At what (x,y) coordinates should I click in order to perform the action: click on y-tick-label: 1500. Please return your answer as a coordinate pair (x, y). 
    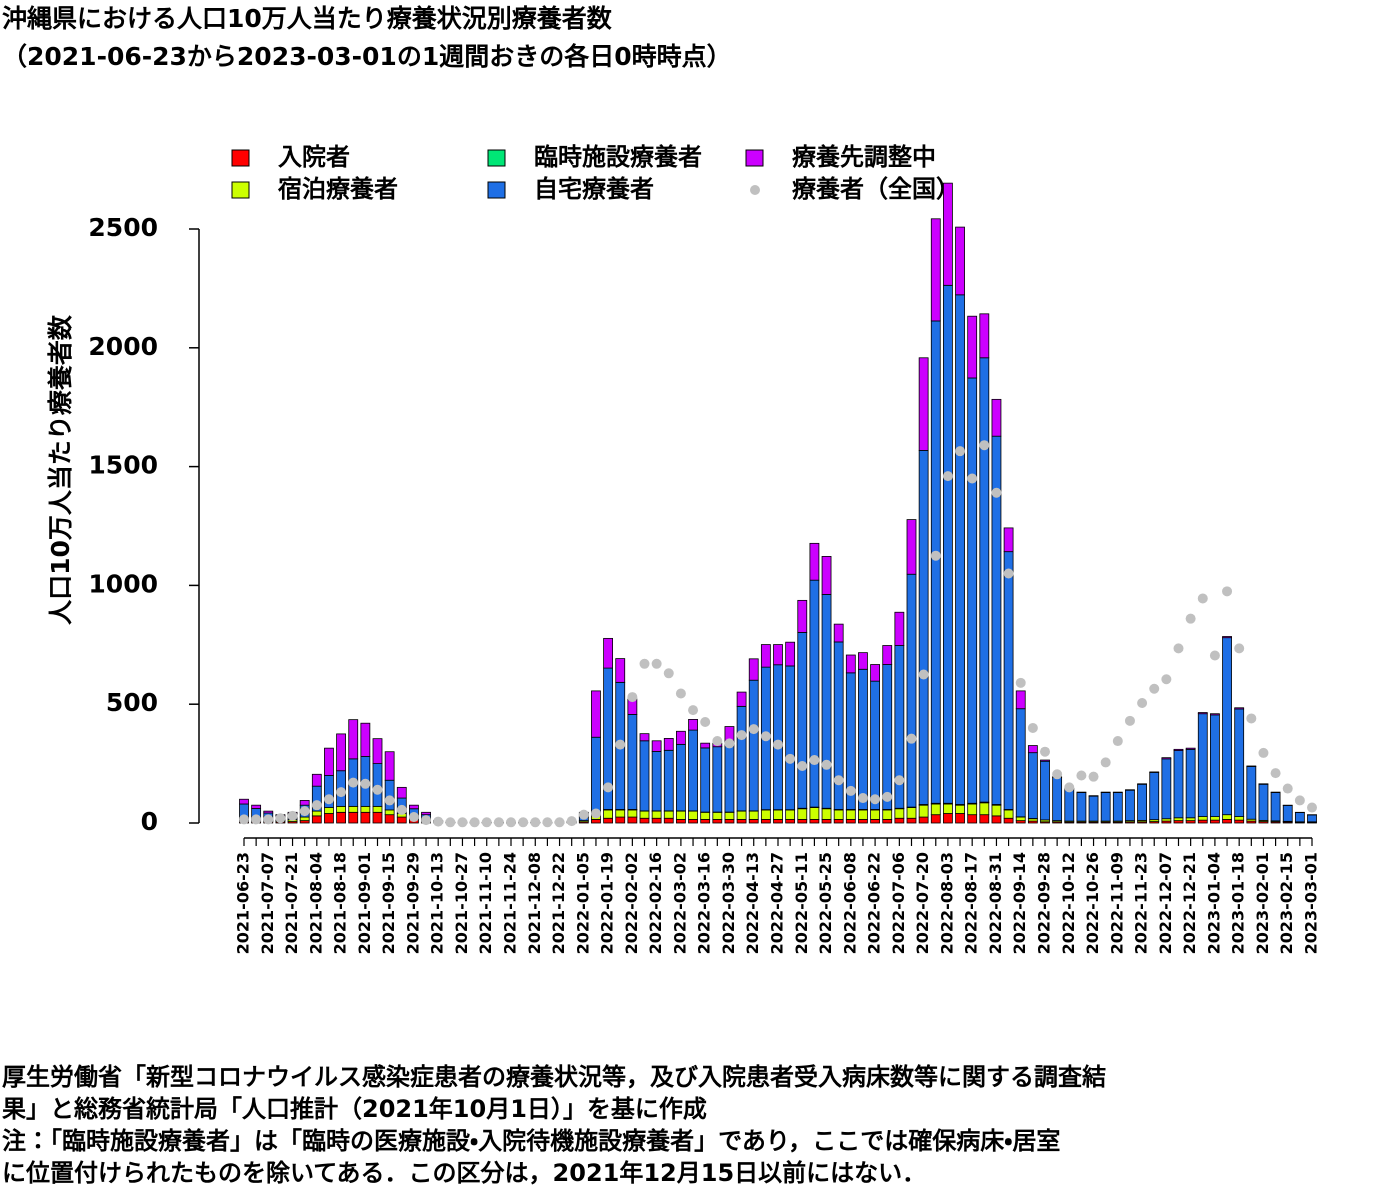
    Looking at the image, I should click on (123, 465).